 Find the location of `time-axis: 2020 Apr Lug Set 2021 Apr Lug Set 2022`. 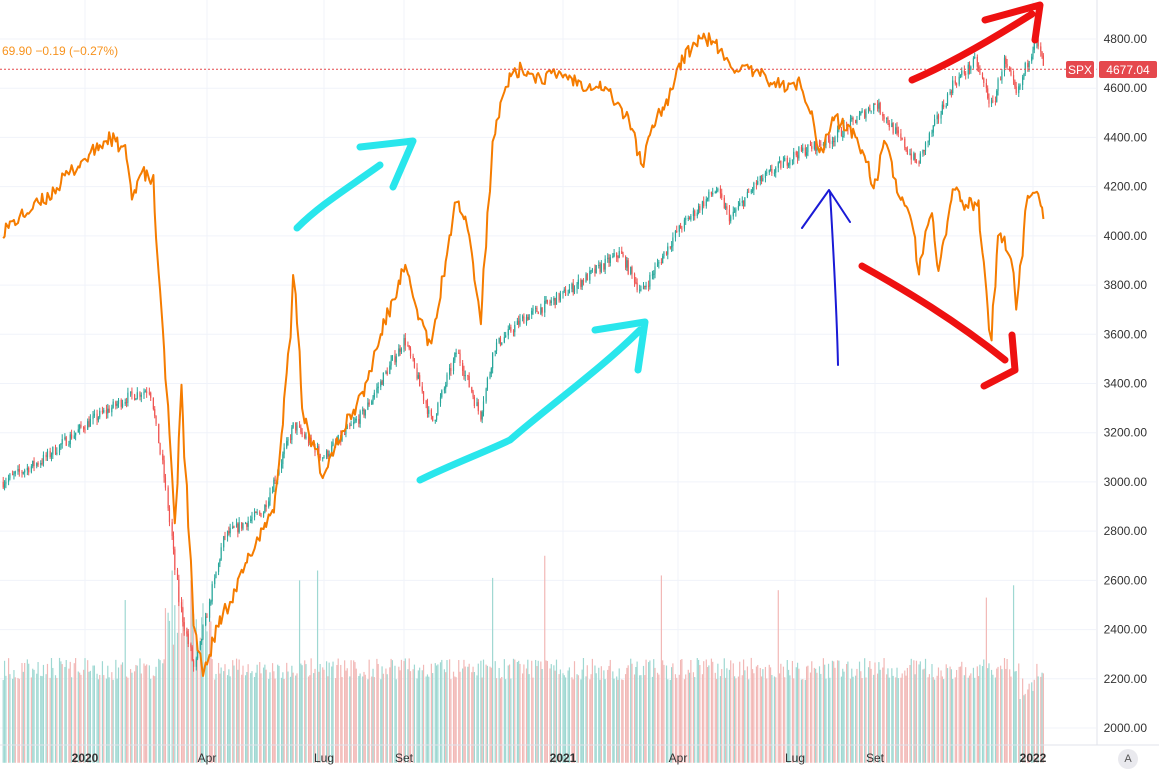

time-axis: 2020 Apr Lug Set 2021 Apr Lug Set 2022 is located at coordinates (559, 758).